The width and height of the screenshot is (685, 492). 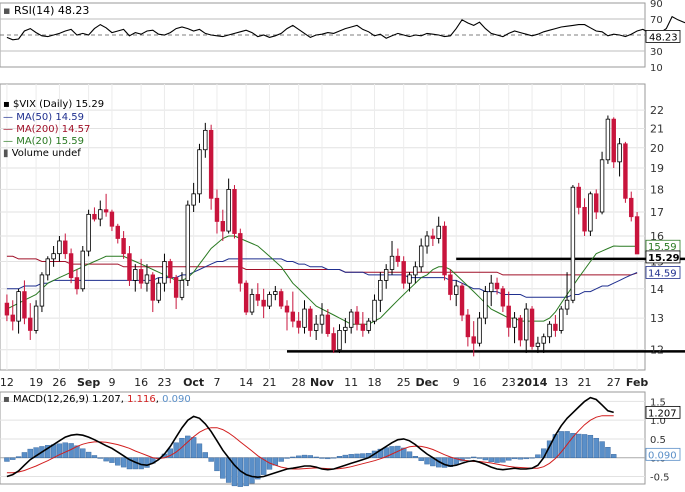 I want to click on rsi-tick-label: 30, so click(x=656, y=52).